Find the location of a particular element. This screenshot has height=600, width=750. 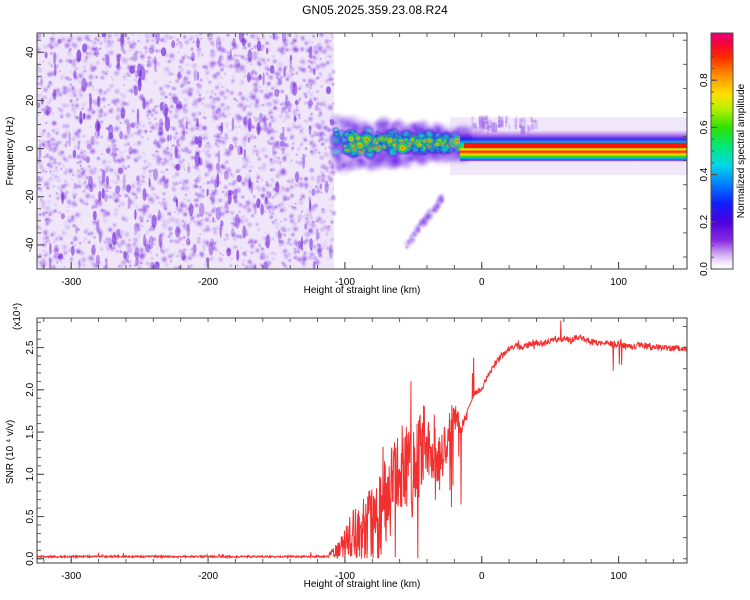

figure-title: GN05.2025.359.23.08.R24 is located at coordinates (375, 10).